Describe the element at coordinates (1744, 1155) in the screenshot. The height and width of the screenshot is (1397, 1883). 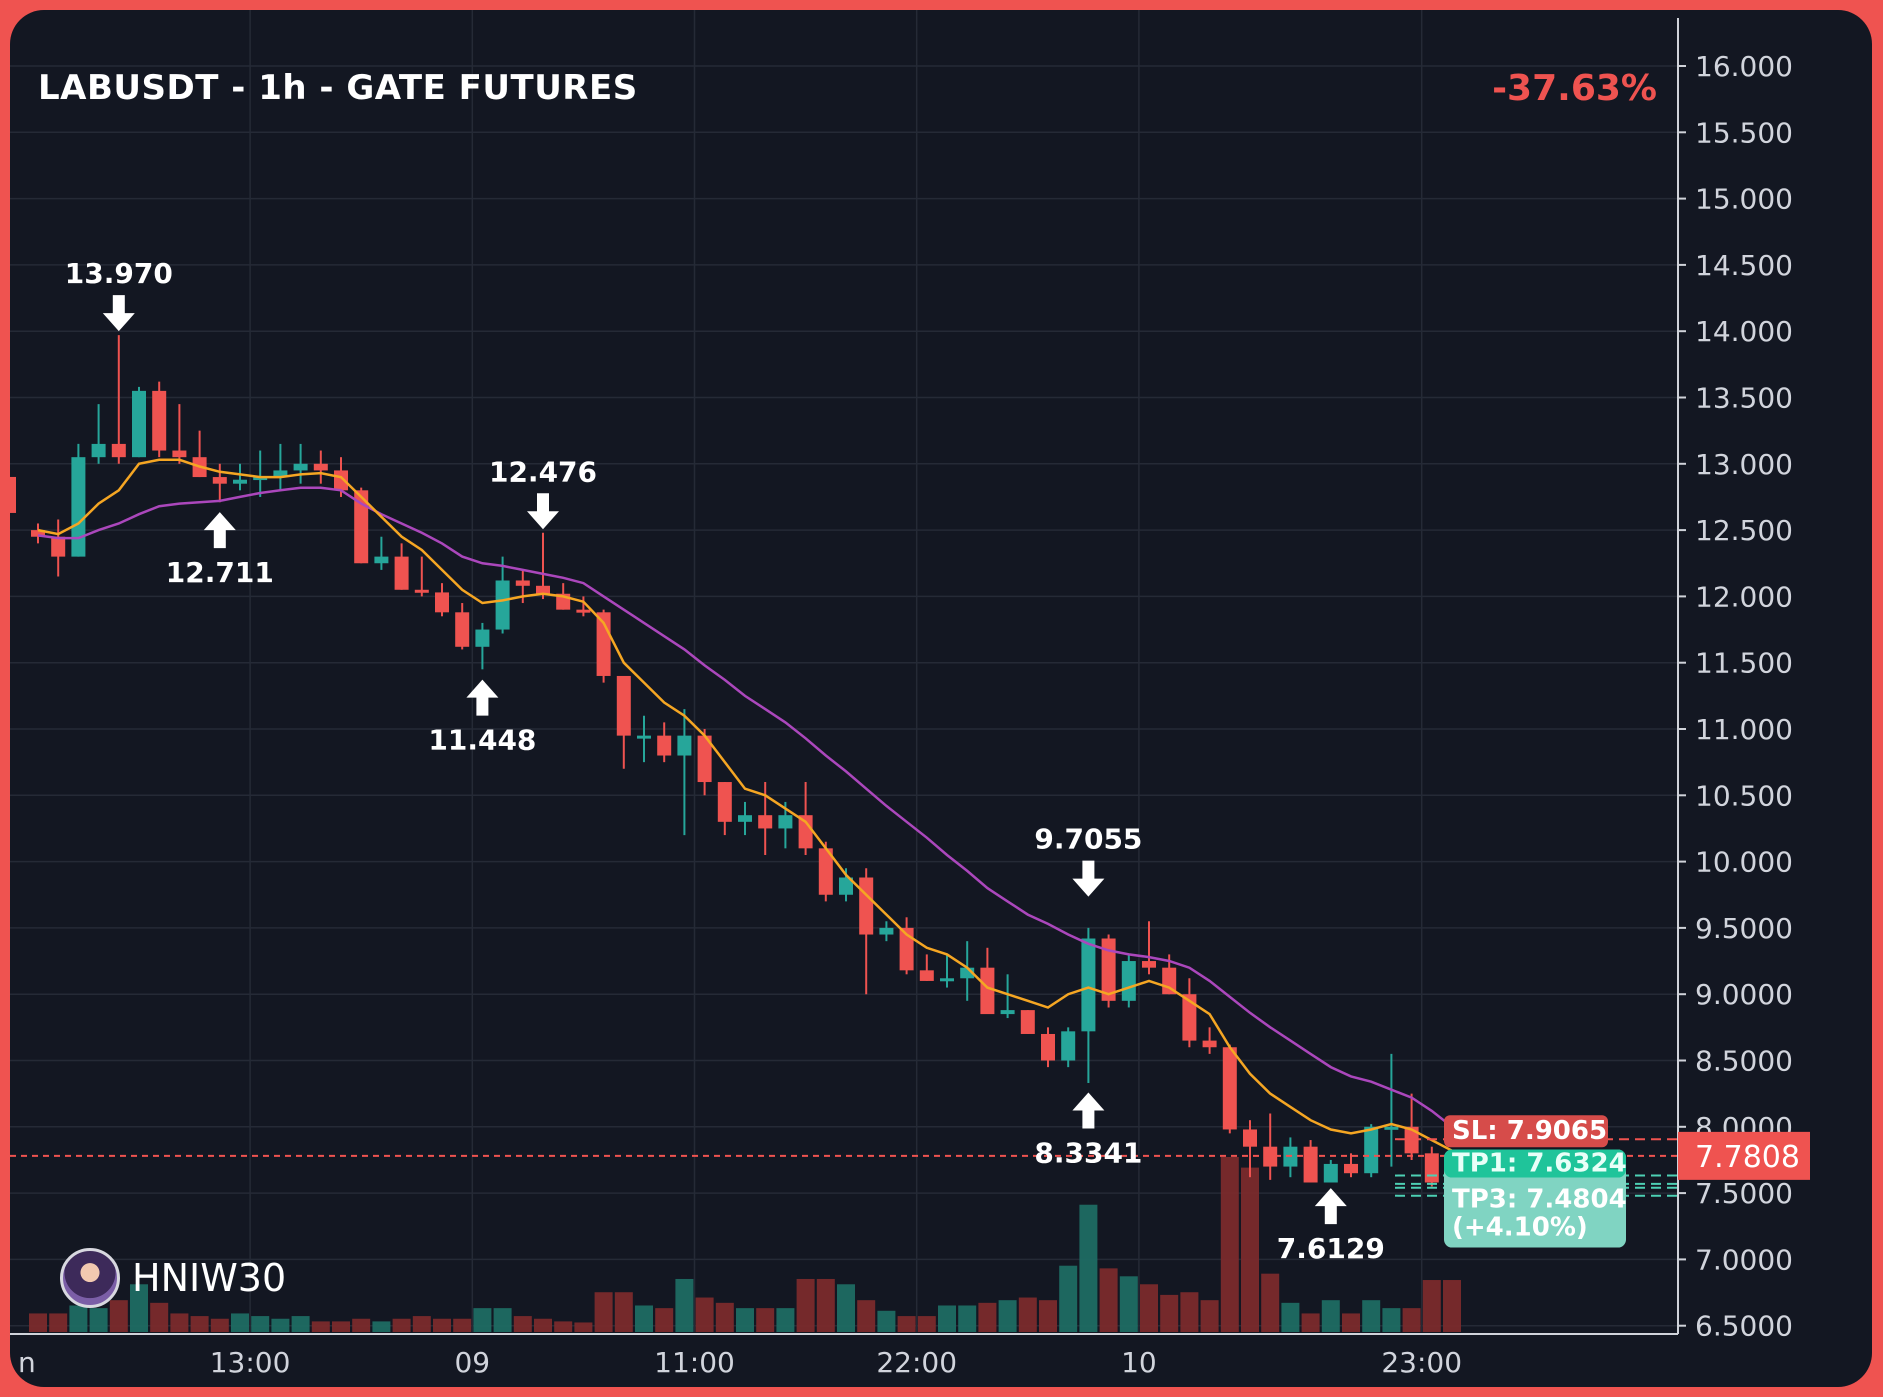
I see `current-price-tag` at that location.